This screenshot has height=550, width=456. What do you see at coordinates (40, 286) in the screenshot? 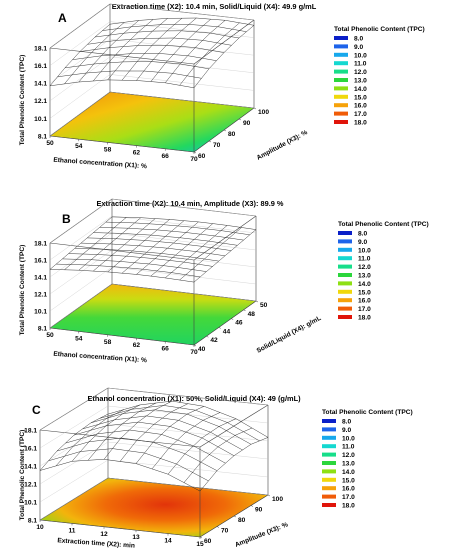
I see `panel-b-z-ticks: 8.1 10.1 12.1 14.1 16.1 18.1` at bounding box center [40, 286].